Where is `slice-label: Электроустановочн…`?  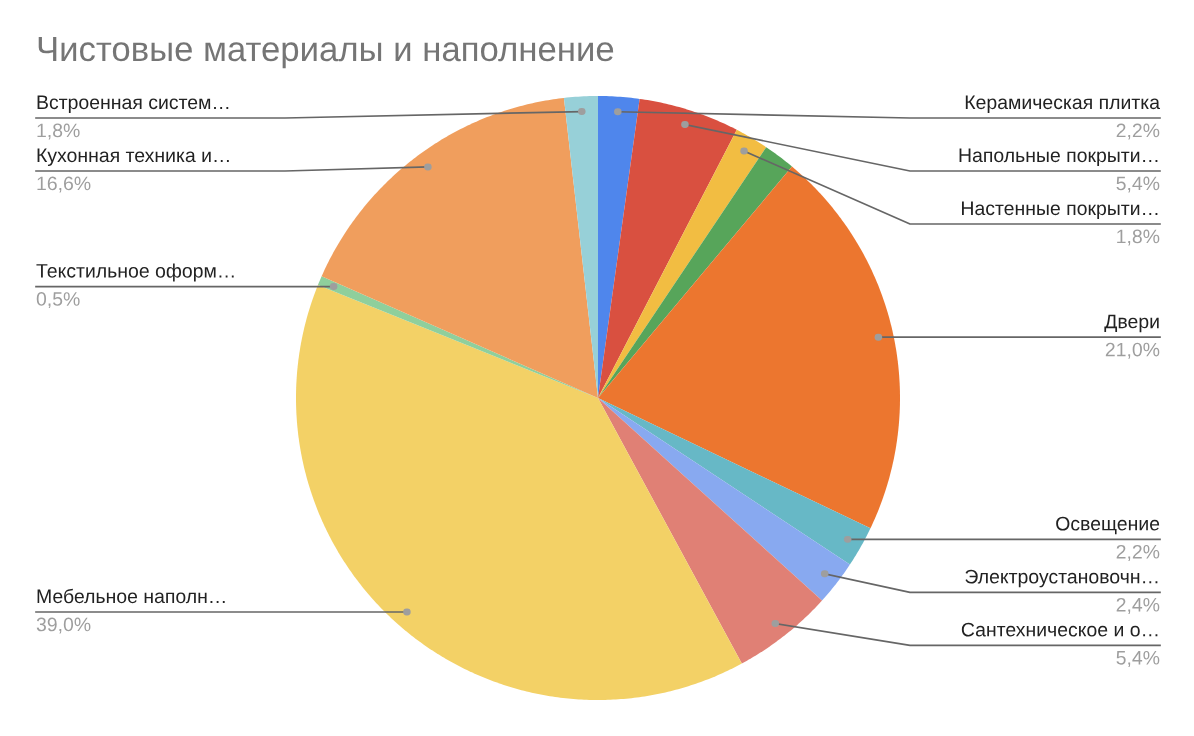
slice-label: Электроустановочн… is located at coordinates (1061, 578).